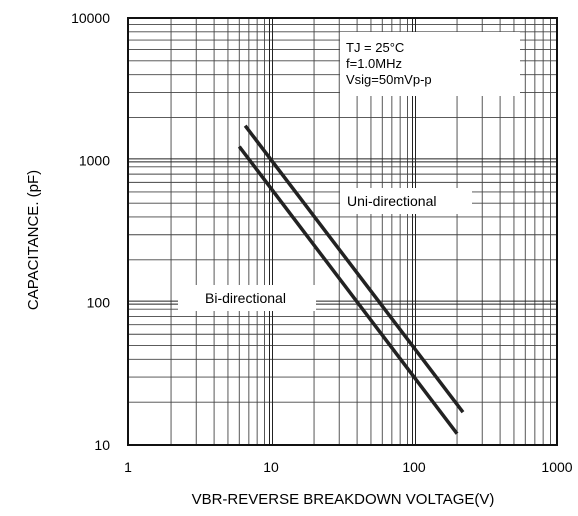  I want to click on conditions-box: TJ = 25°C f=1.0MHz Vsig=50mVp-p, so click(430, 64).